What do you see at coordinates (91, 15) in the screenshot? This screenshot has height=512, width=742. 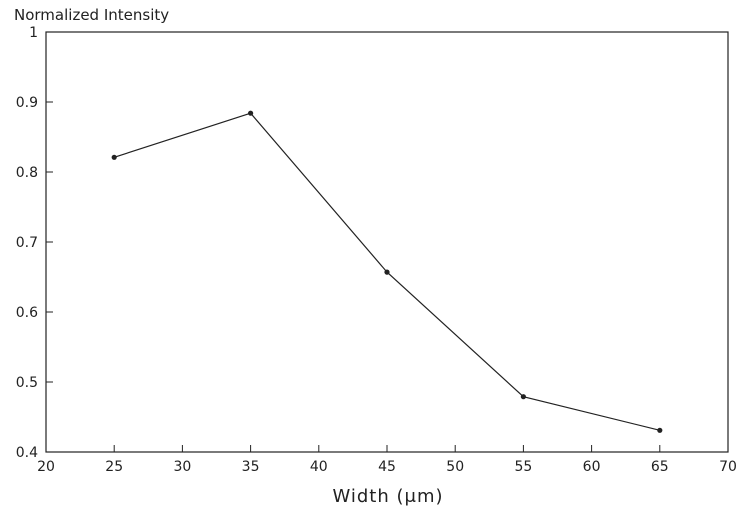 I see `y-axis-title: Normalized Intensity` at bounding box center [91, 15].